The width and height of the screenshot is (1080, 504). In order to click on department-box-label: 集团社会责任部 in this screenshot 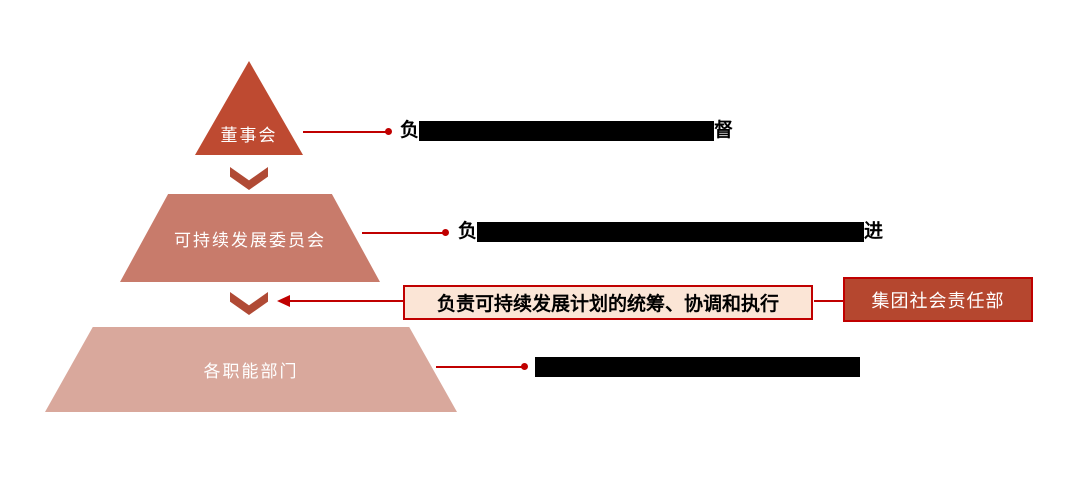, I will do `click(938, 300)`.